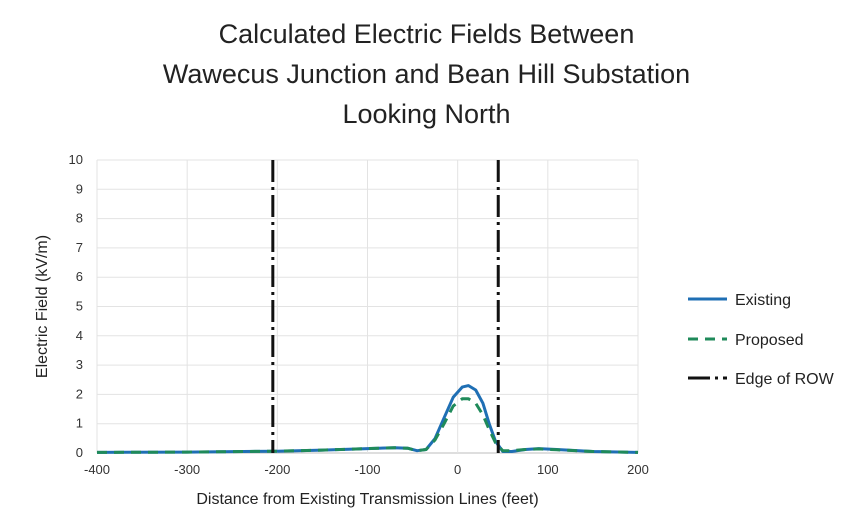  What do you see at coordinates (457, 469) in the screenshot?
I see `x-tick-label: 0` at bounding box center [457, 469].